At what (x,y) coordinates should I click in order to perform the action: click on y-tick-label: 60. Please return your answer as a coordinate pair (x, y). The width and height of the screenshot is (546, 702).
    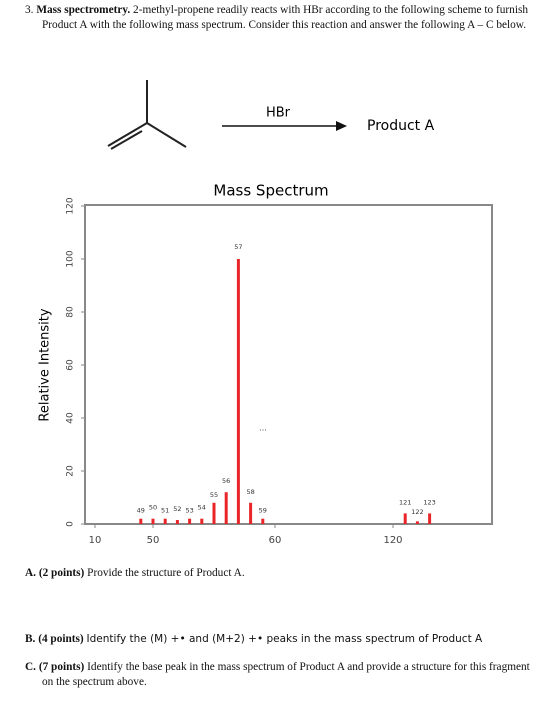
    Looking at the image, I should click on (71, 365).